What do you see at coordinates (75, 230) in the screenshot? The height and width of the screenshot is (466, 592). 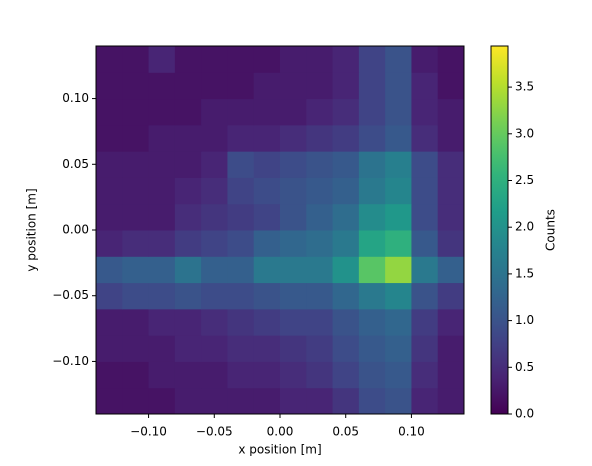 I see `y-tick-label: 0.00` at bounding box center [75, 230].